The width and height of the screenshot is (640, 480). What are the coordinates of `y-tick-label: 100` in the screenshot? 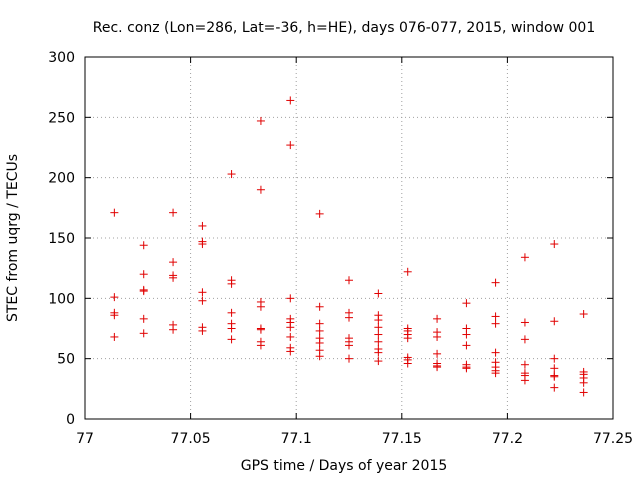 It's located at (61, 299).